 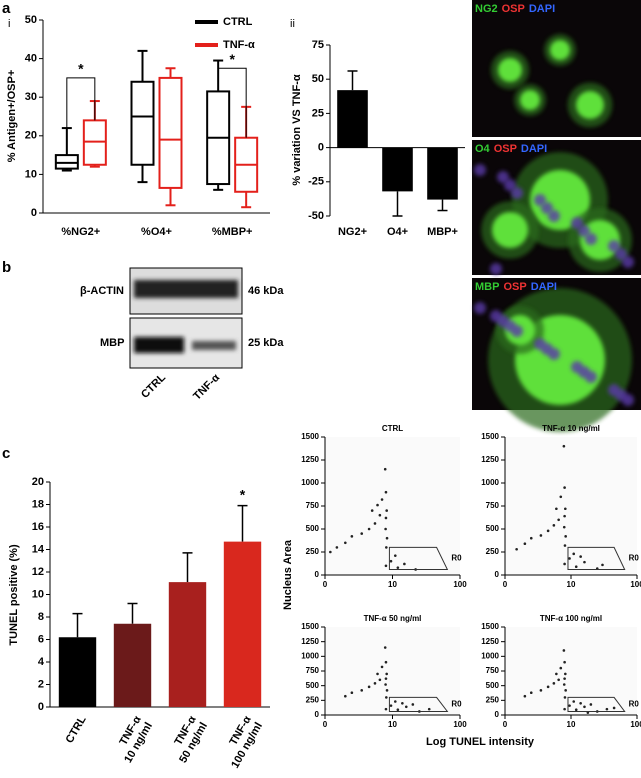 What do you see at coordinates (571, 428) in the screenshot?
I see `chart-title: TNF-α 10 ng/ml` at bounding box center [571, 428].